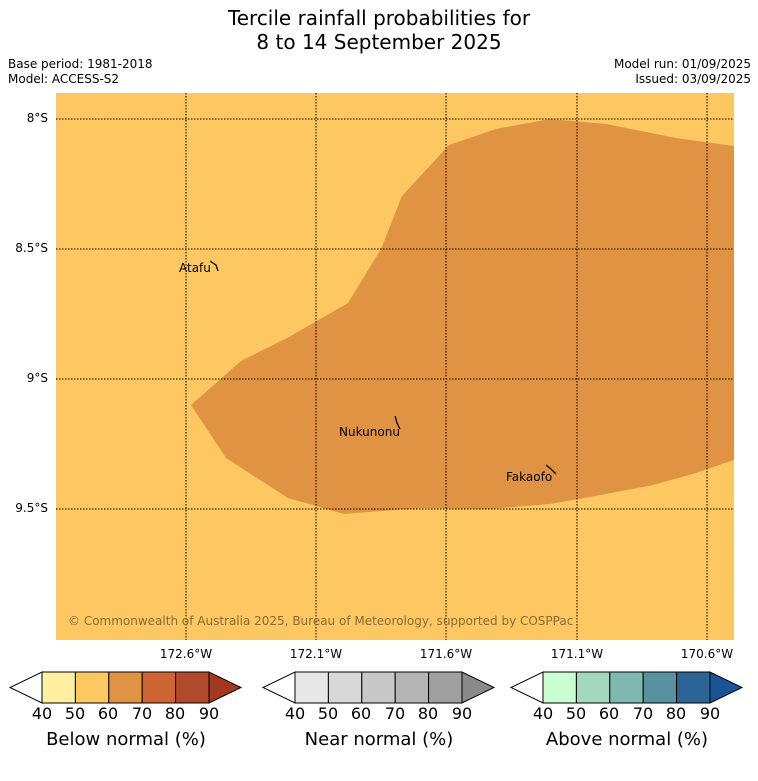 Image resolution: width=758 pixels, height=781 pixels. What do you see at coordinates (379, 18) in the screenshot?
I see `title-line-1: Tercile rainfall probabilities for` at bounding box center [379, 18].